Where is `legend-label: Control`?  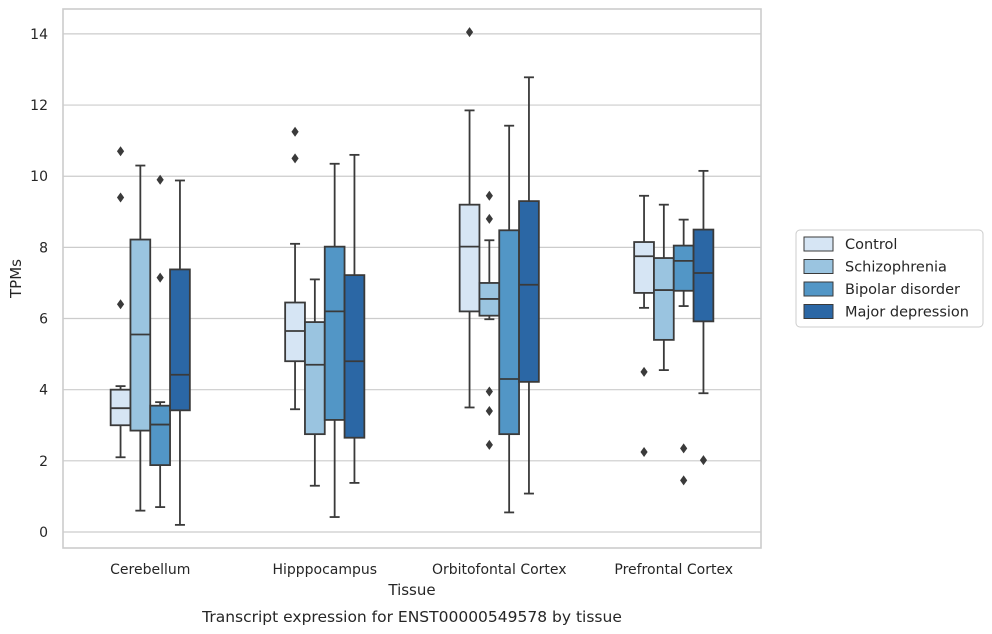 legend-label: Control is located at coordinates (871, 245).